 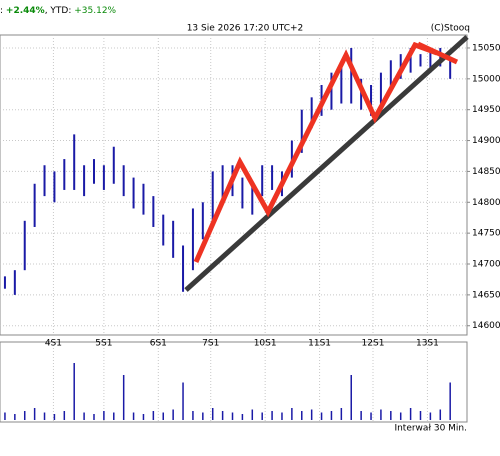 What do you see at coordinates (1, 11) in the screenshot?
I see `prefix: :` at bounding box center [1, 11].